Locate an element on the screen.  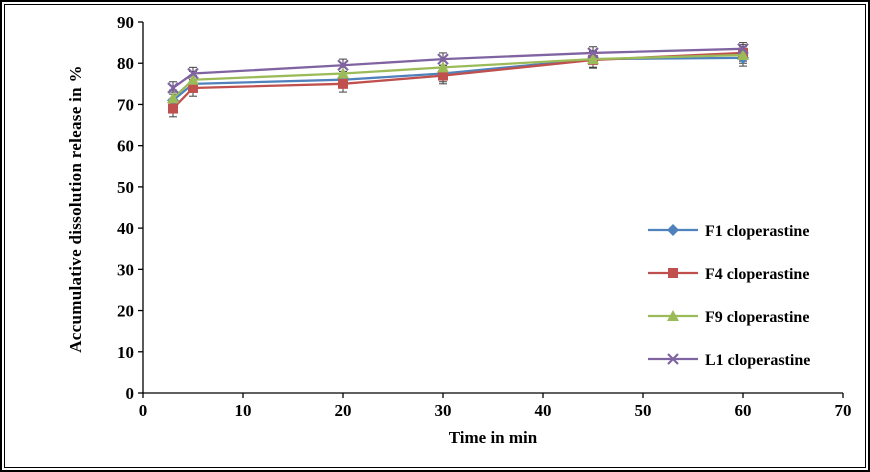
error-bars is located at coordinates (458, 80).